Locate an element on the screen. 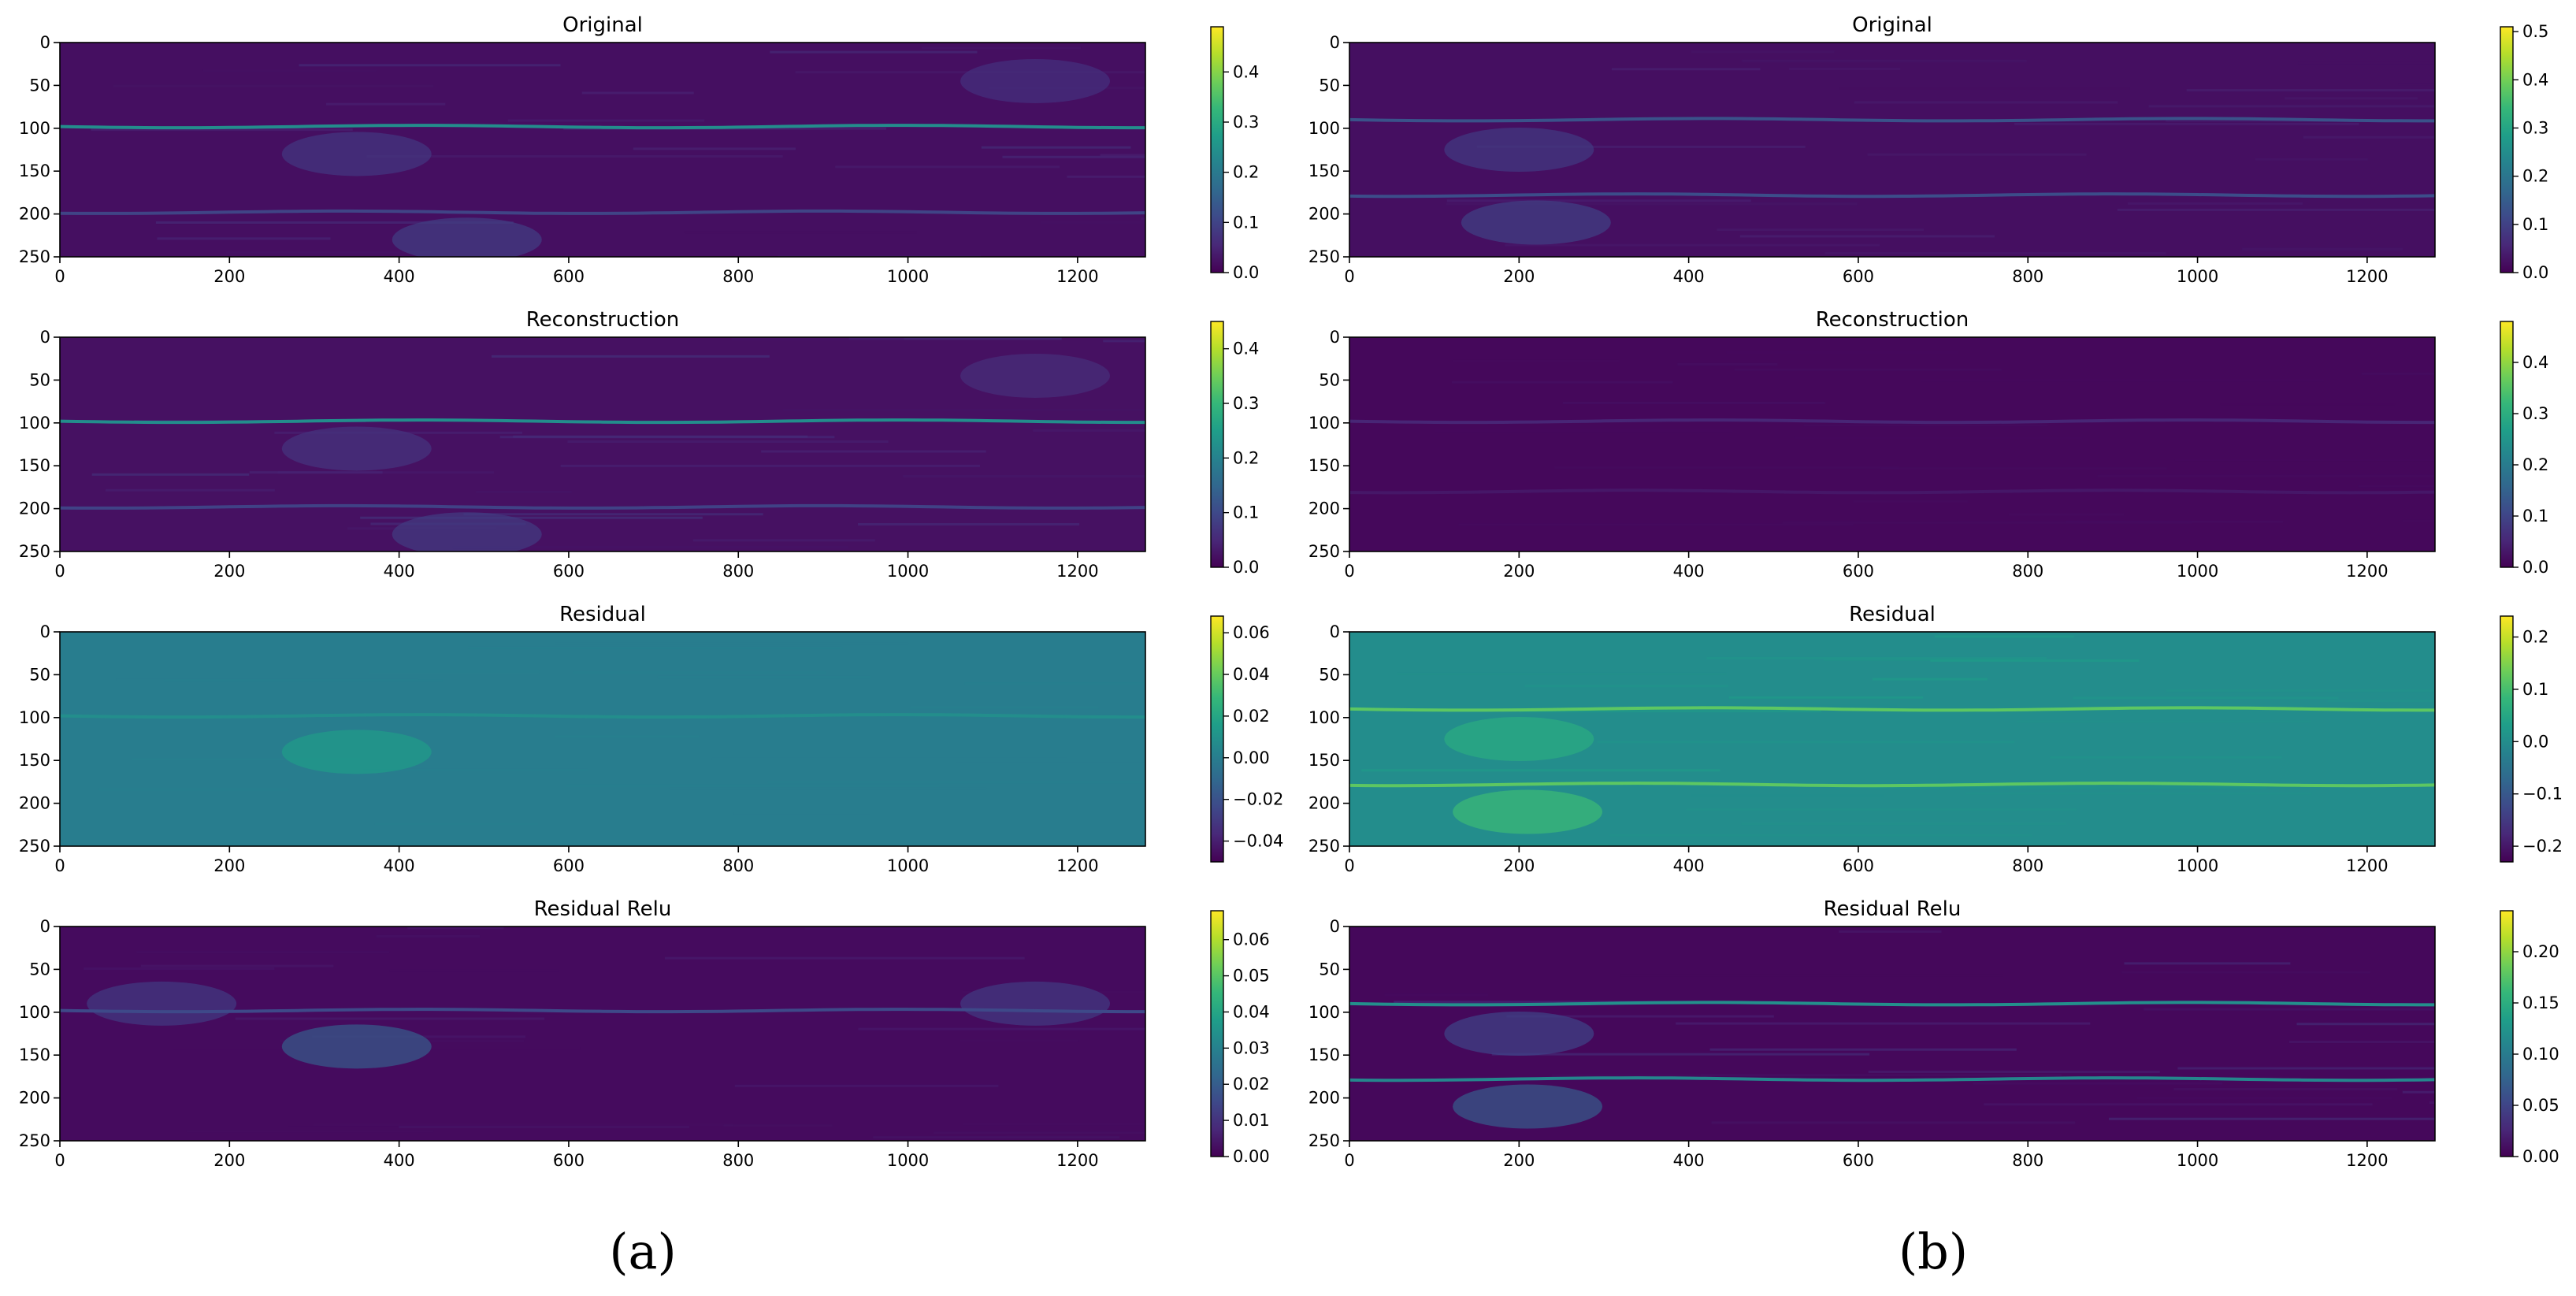 This screenshot has width=2576, height=1296. colorbar-tick-label: 0.4 is located at coordinates (2535, 363).